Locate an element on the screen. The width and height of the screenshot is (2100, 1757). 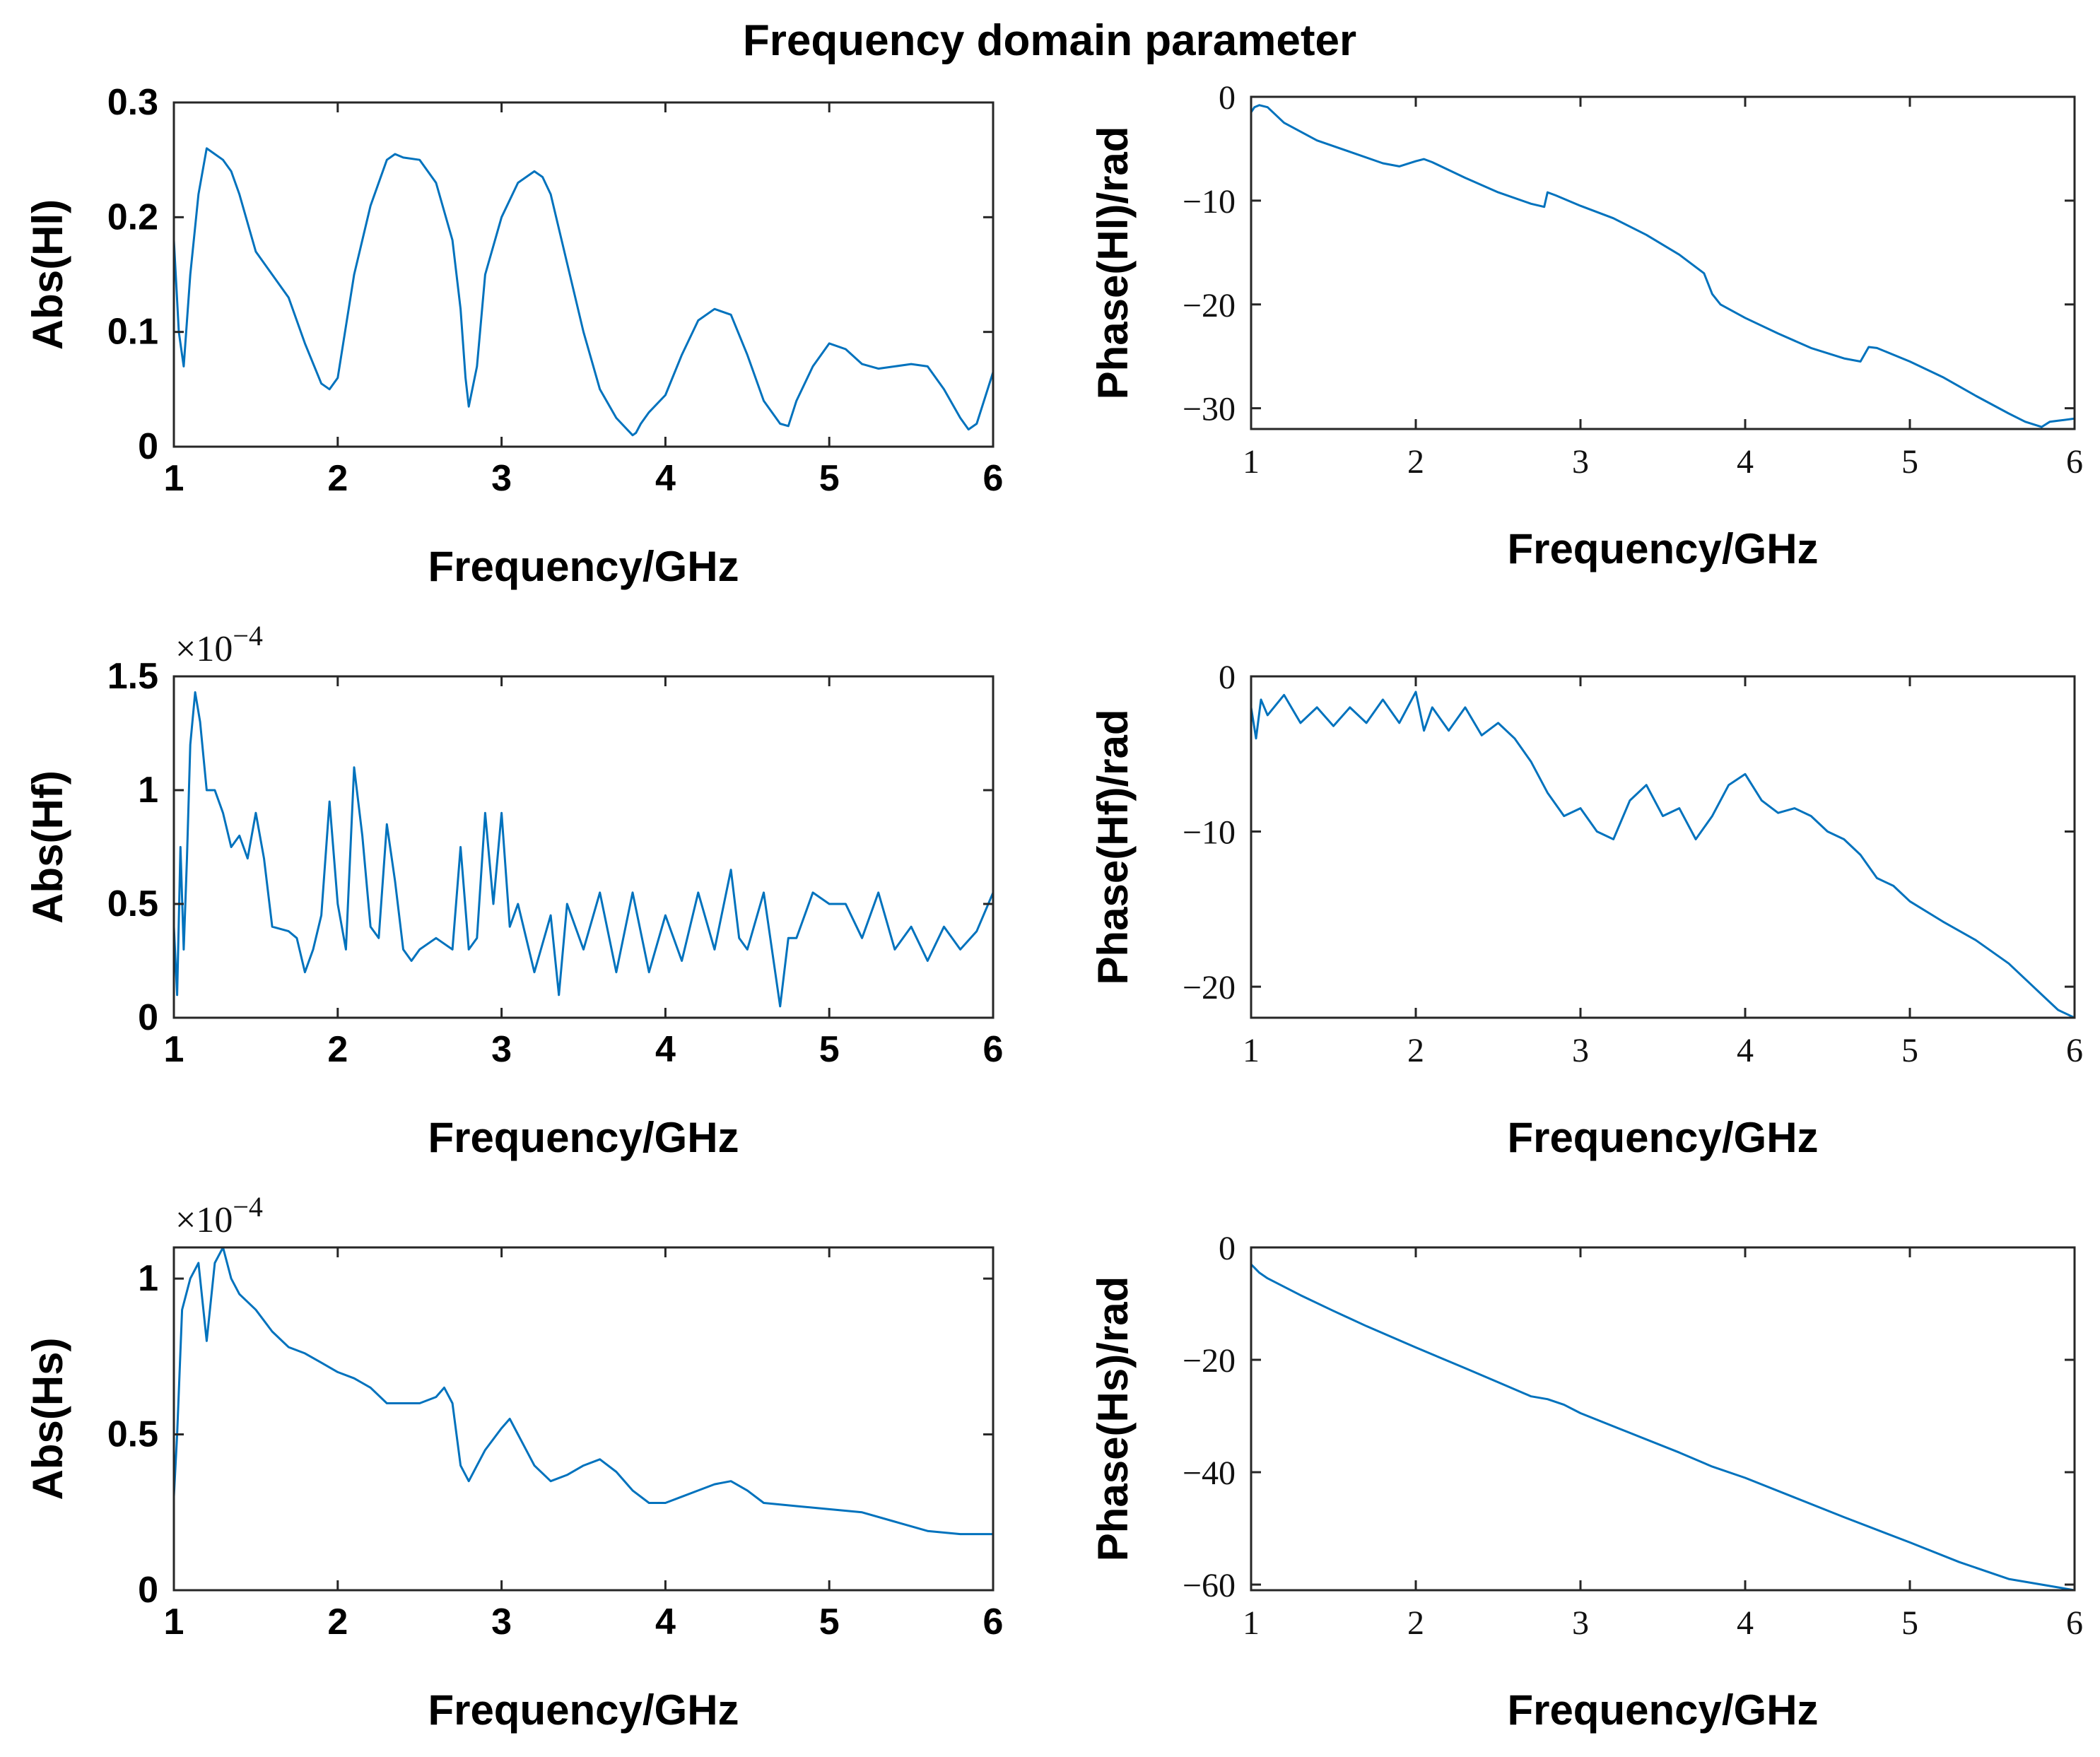
chart-abs-hs: 1 2 3 4 5 6 0 0.5 1 ×10⁻⁴ Frequency/GHz Abs(Hs) is located at coordinates (513, 1462).